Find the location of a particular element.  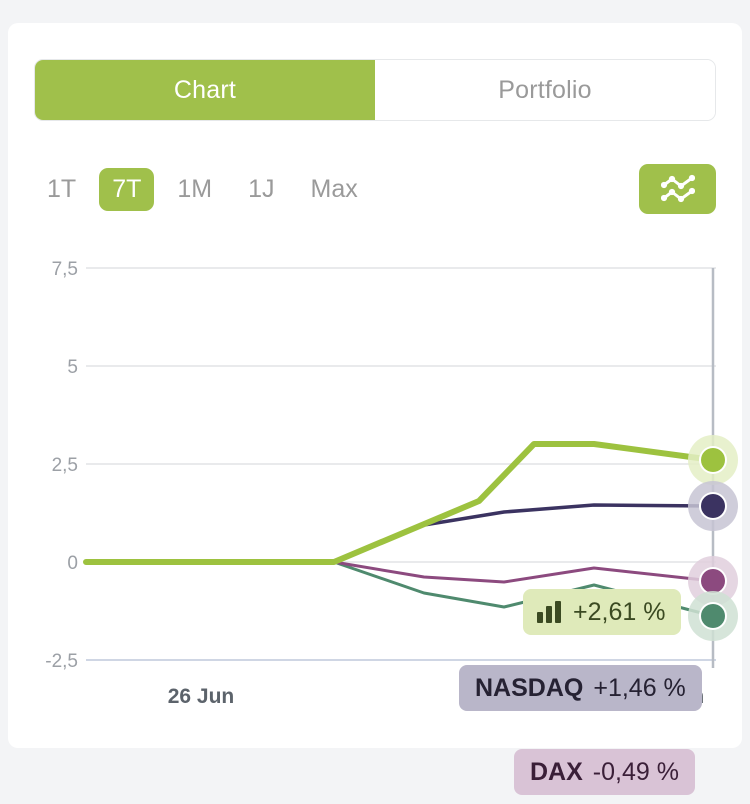

tab-portfolio-label: Portfolio is located at coordinates (545, 89).